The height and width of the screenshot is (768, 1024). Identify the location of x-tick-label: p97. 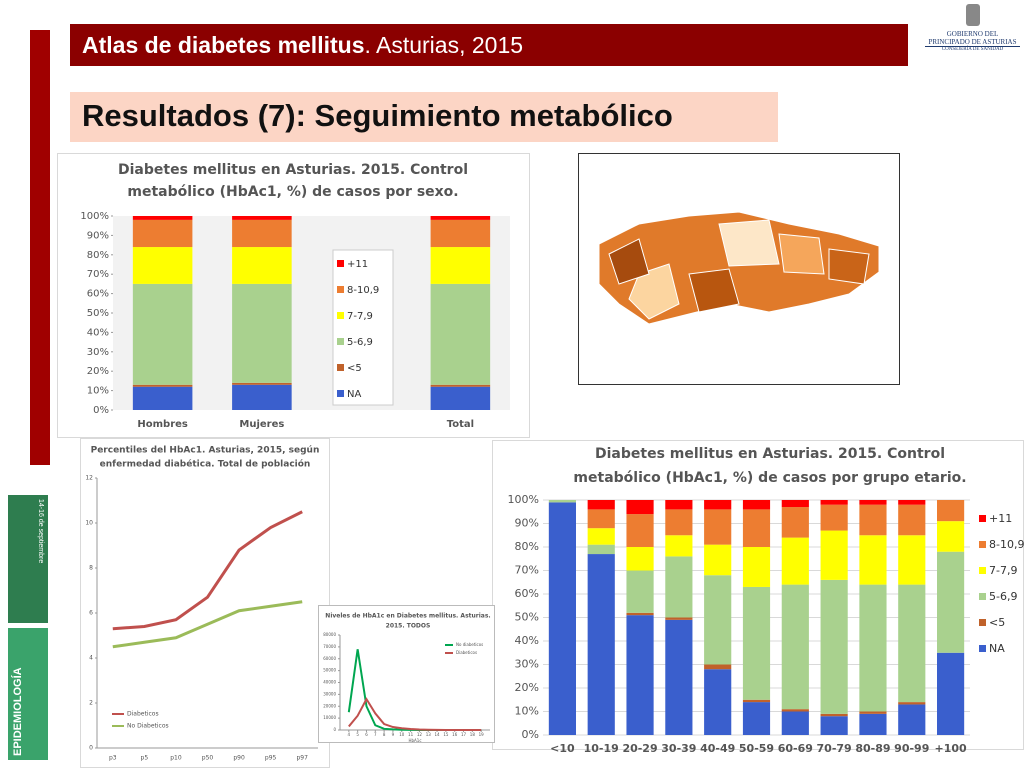
(302, 758).